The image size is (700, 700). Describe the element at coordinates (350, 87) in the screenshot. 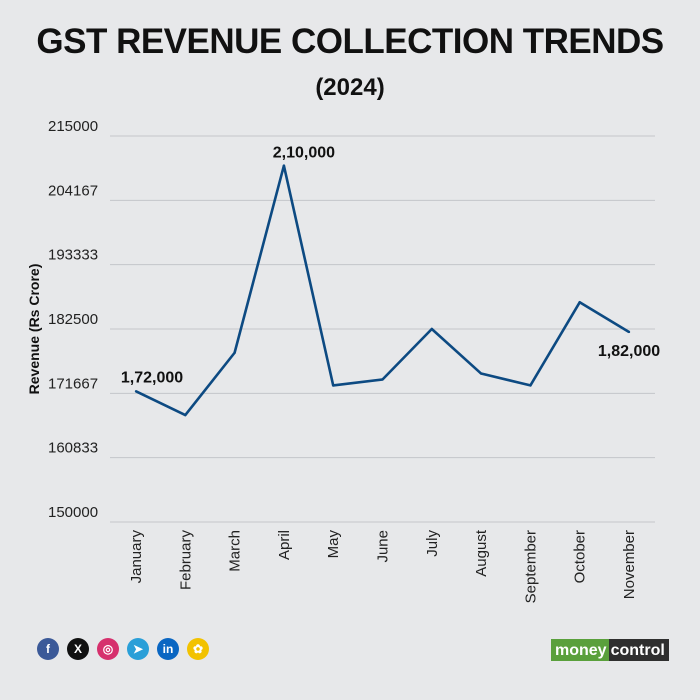

I see `chart-subtitle: (2024)` at that location.